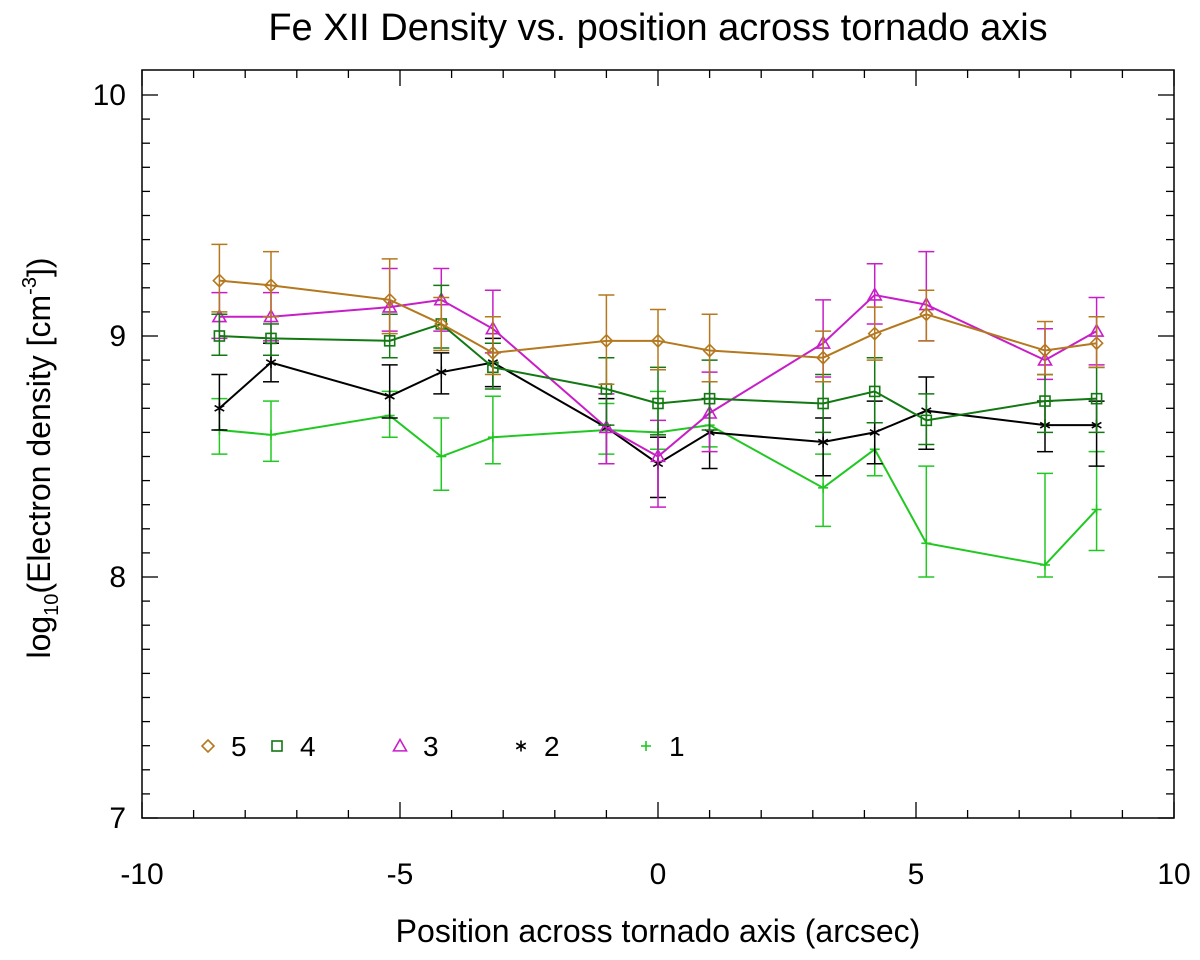 The image size is (1200, 960). Describe the element at coordinates (415, 746) in the screenshot. I see `legend-item-3: 3` at that location.